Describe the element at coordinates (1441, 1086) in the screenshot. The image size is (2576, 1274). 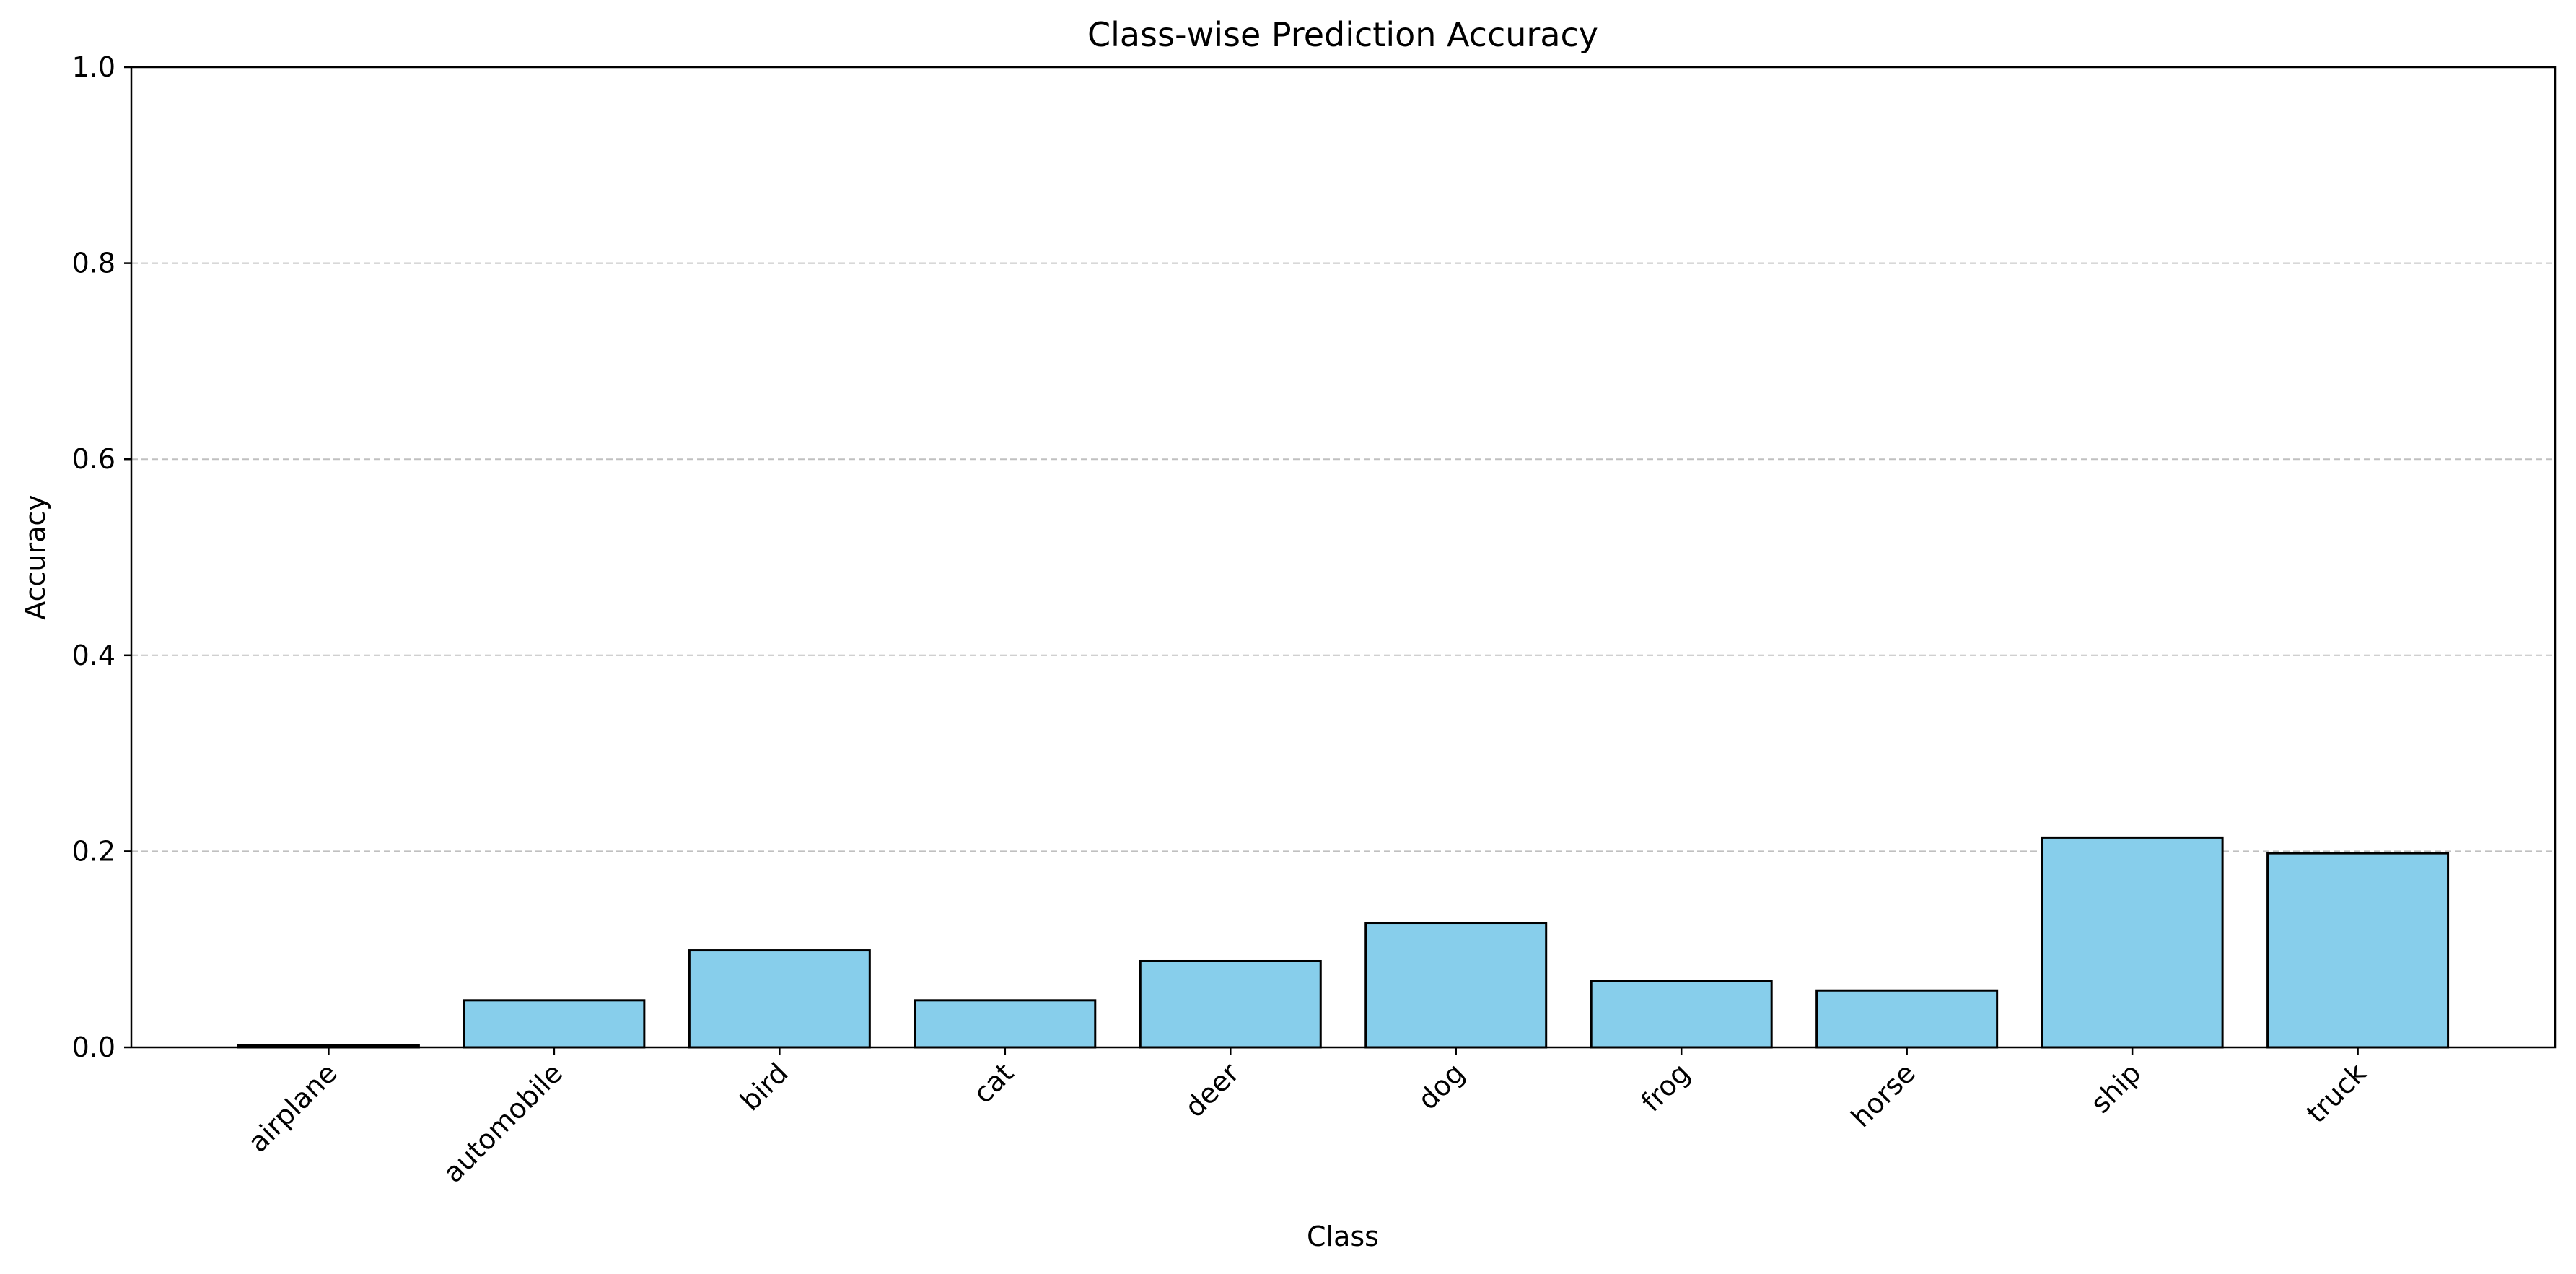
I see `x-tick-label-dog: dog` at that location.